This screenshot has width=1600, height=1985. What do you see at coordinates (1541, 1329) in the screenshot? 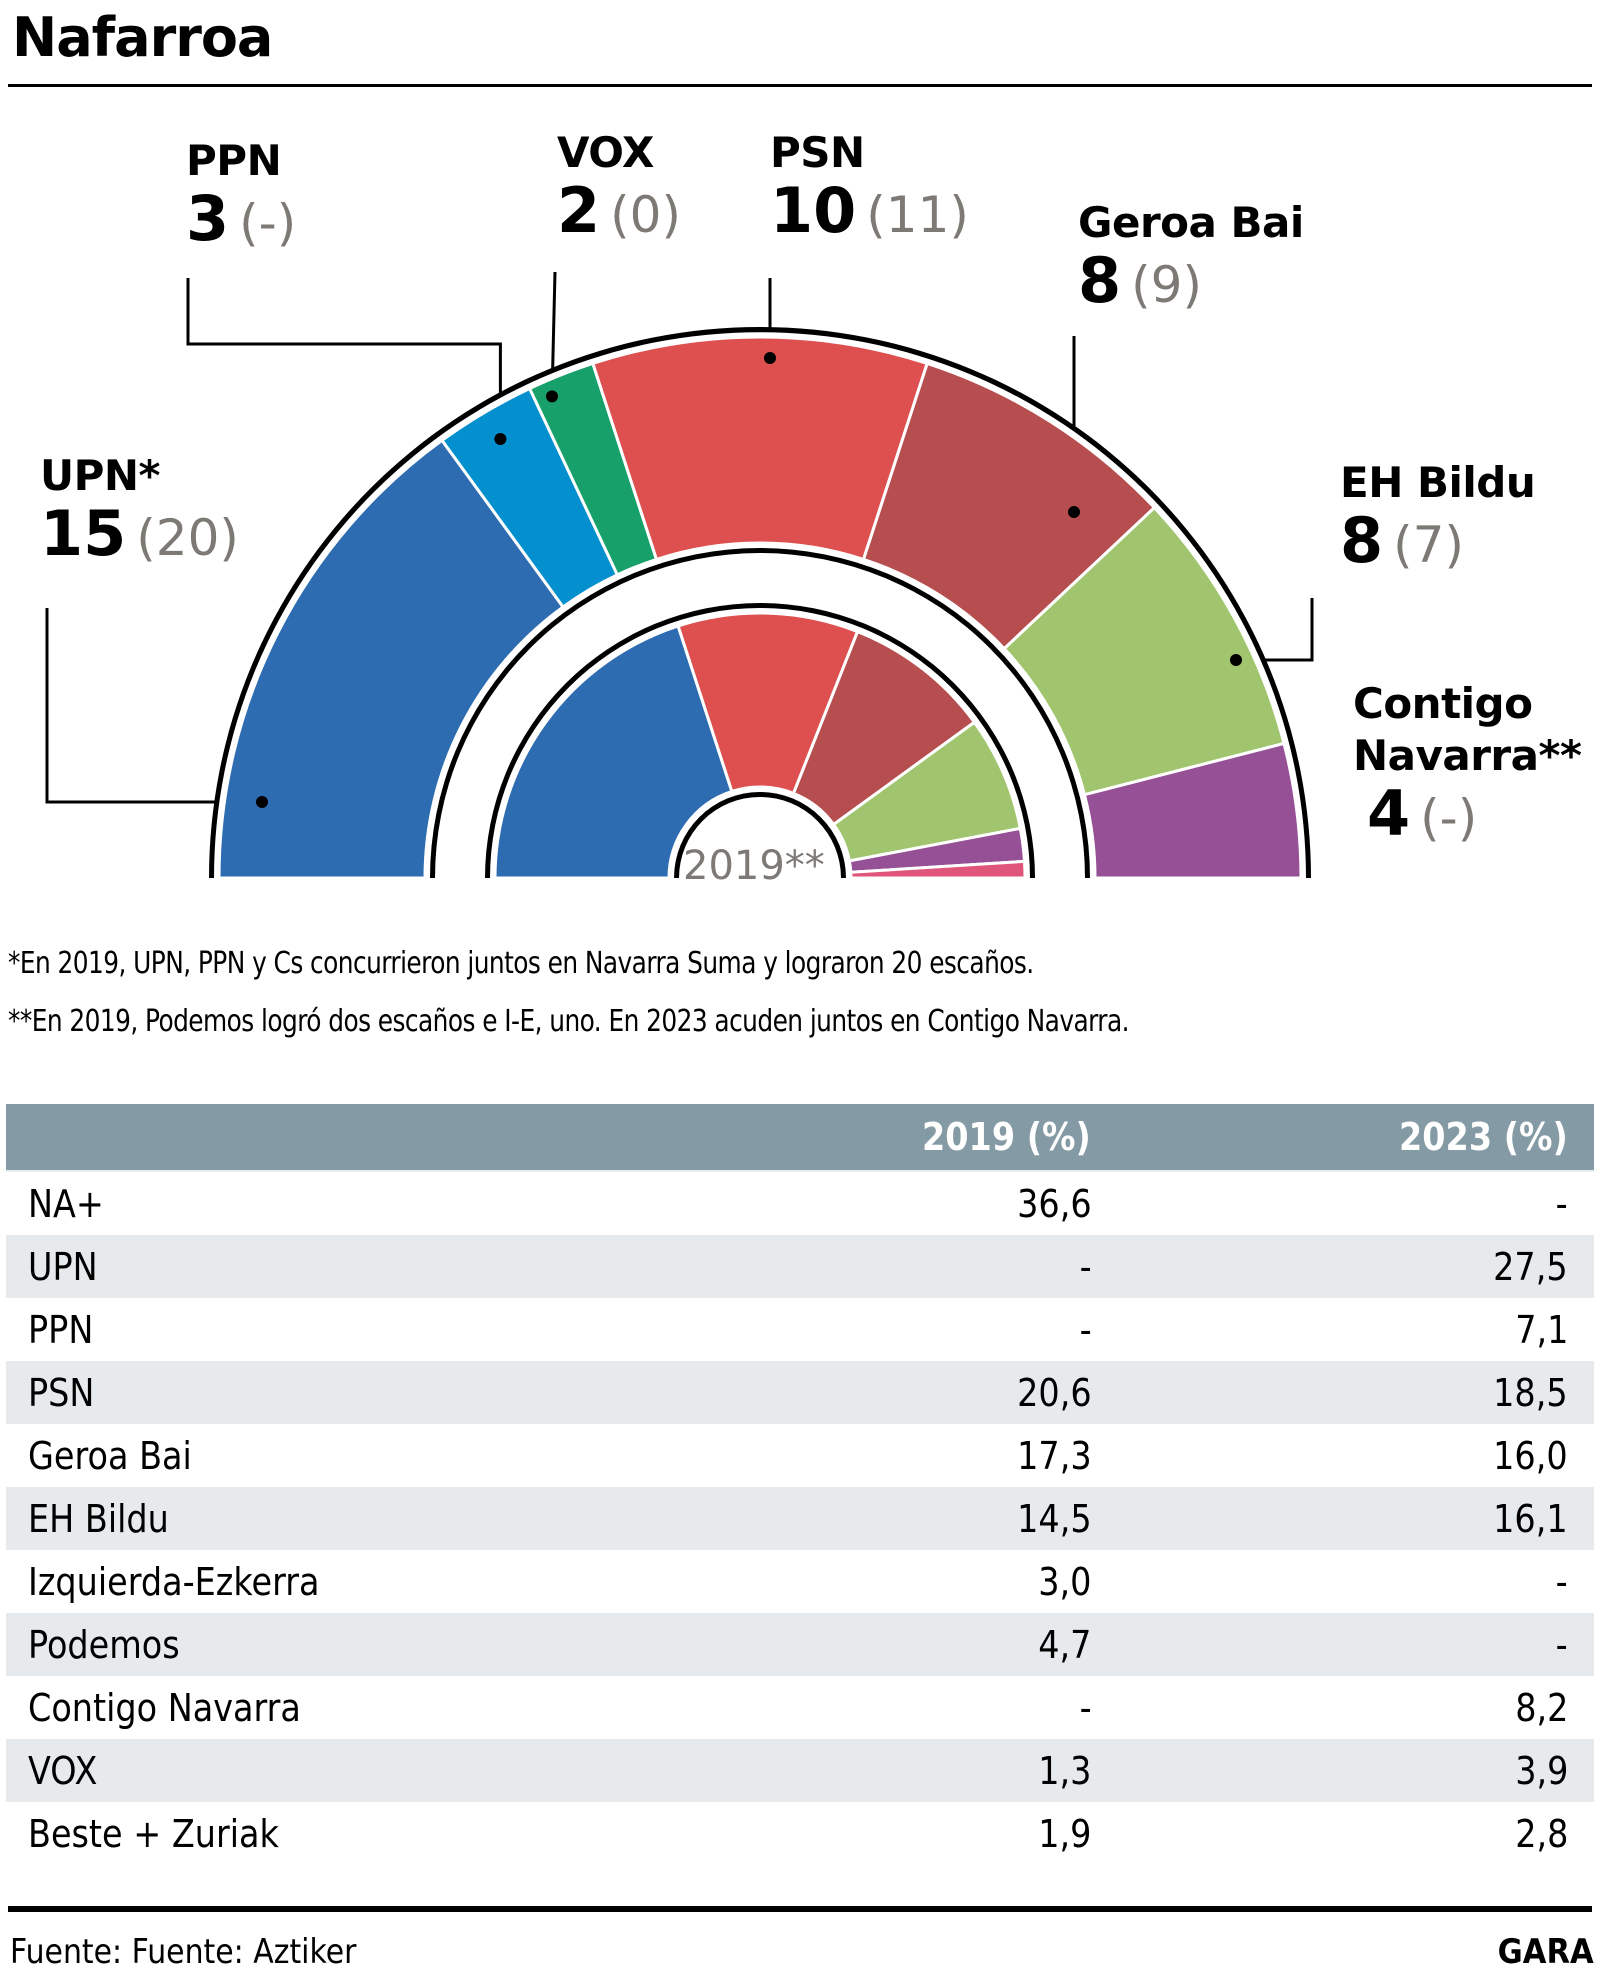
I see `value-2023-cell: 7,1` at bounding box center [1541, 1329].